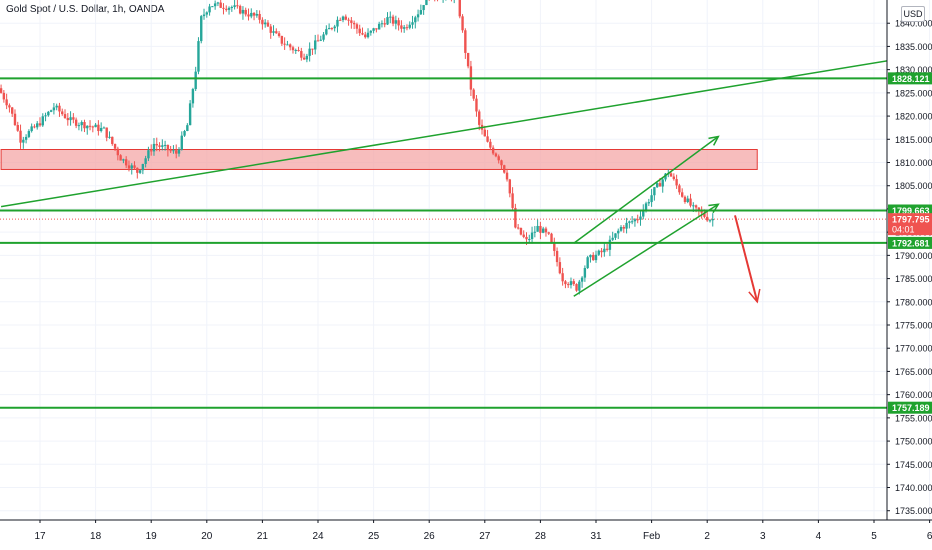  What do you see at coordinates (913, 302) in the screenshot?
I see `price-tick-label: 1780.000` at bounding box center [913, 302].